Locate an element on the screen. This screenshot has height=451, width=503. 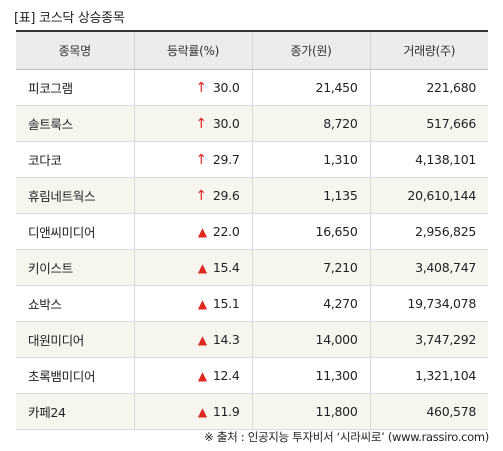
table-row: 쇼박스 ▲ 15.1 4,270 19,734,078 is located at coordinates (252, 303).